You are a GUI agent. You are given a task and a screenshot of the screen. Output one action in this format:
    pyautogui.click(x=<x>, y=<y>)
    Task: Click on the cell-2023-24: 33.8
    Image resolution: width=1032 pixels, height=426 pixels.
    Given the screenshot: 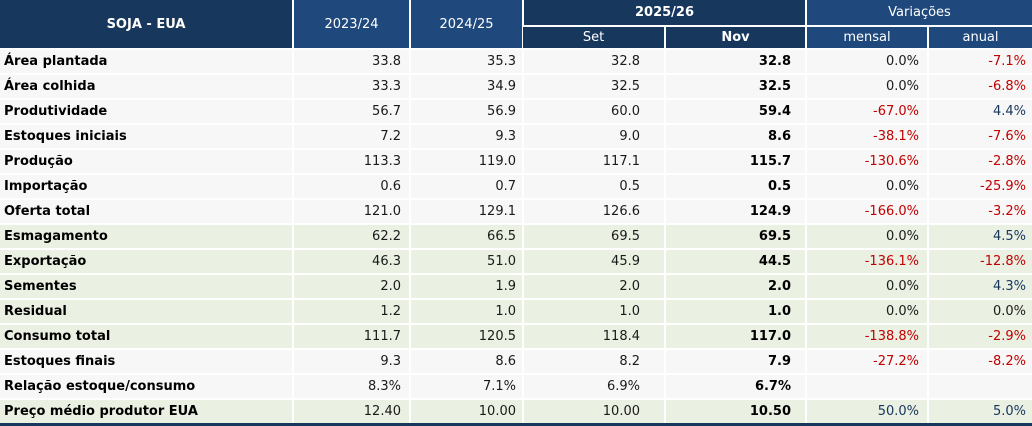 What is the action you would take?
    pyautogui.click(x=351, y=62)
    